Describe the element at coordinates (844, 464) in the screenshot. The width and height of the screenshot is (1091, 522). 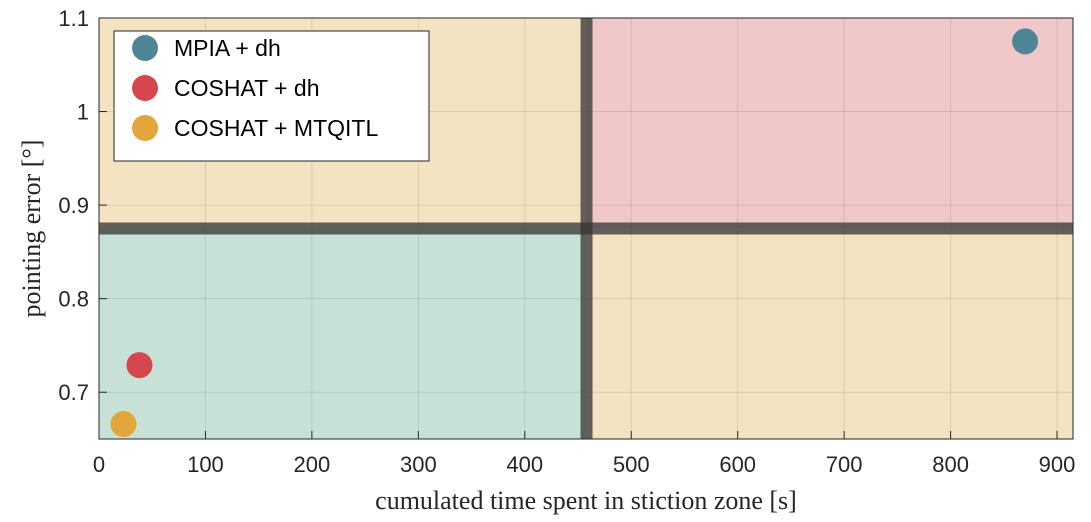
I see `x-tick-label-7: 700` at that location.